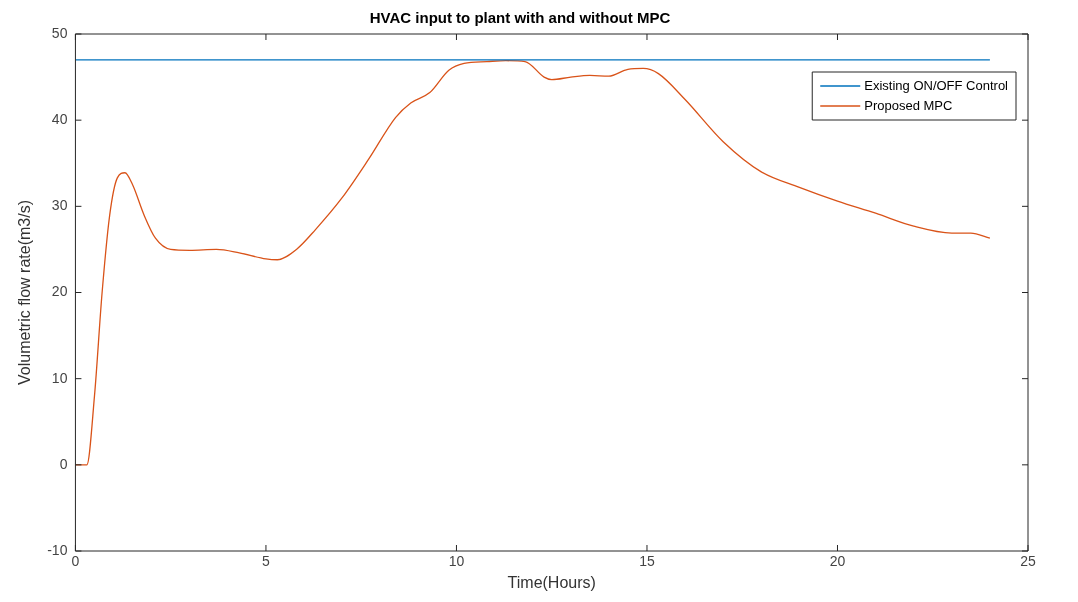  Describe the element at coordinates (908, 105) in the screenshot. I see `legend-label: Proposed MPC` at that location.